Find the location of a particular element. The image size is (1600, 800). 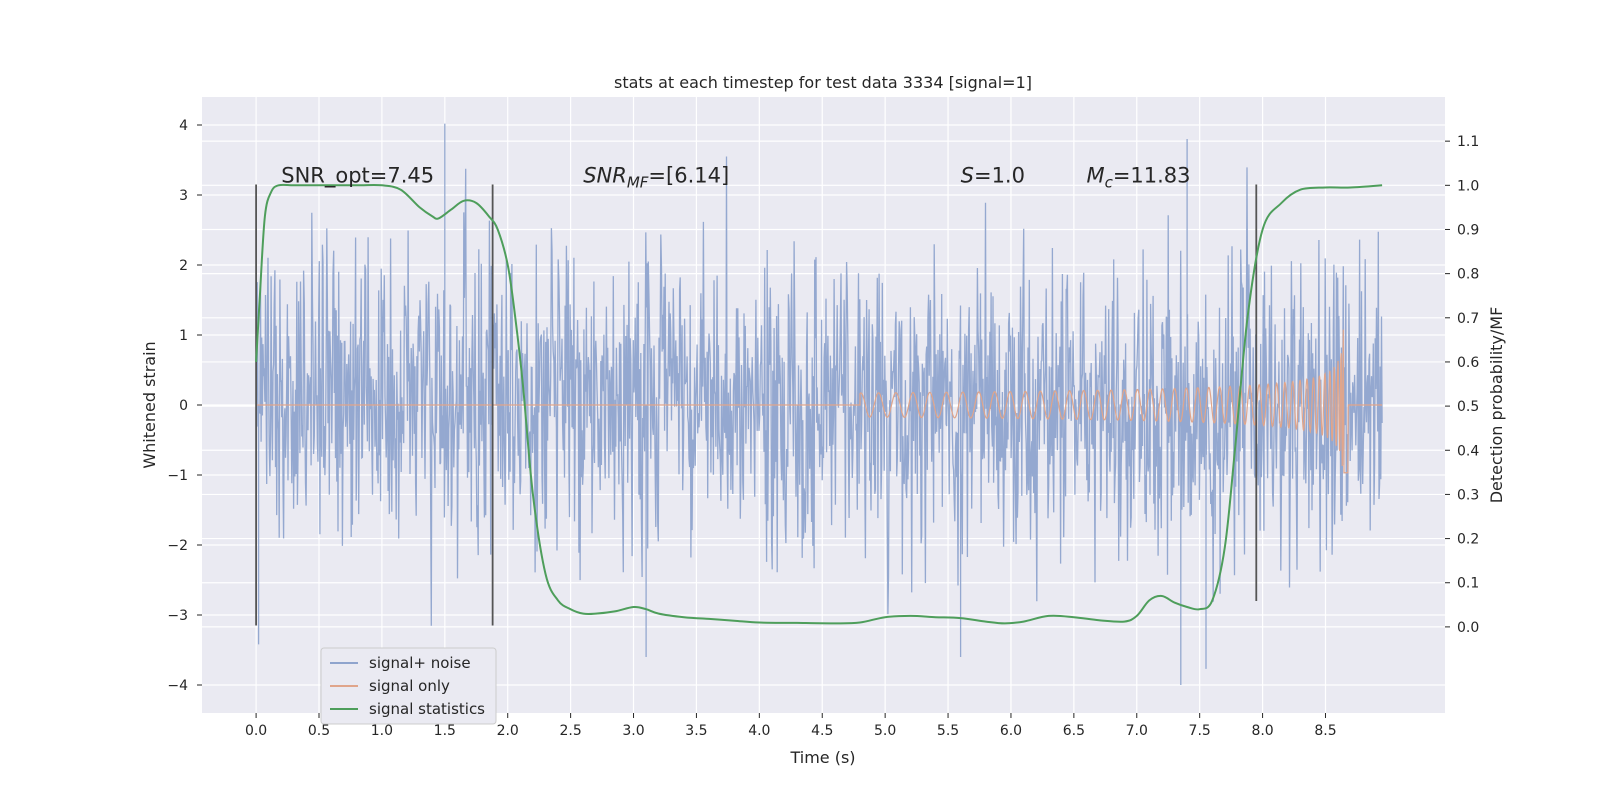

y-right-tick-label: 0.1 is located at coordinates (1468, 584).